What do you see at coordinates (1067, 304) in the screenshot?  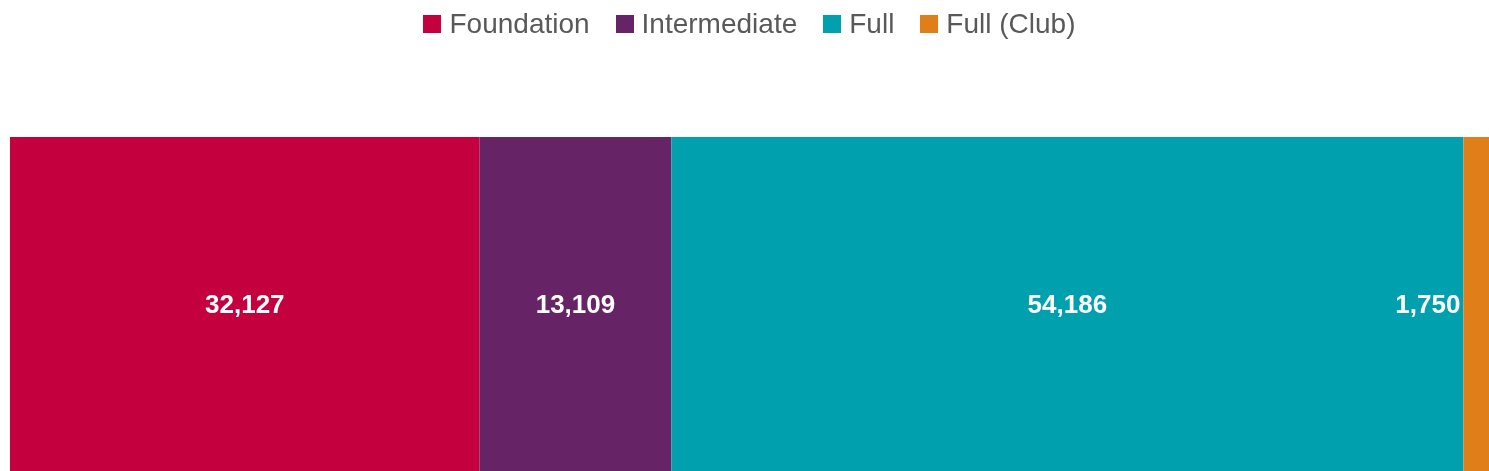 I see `data-label: 54,186` at bounding box center [1067, 304].